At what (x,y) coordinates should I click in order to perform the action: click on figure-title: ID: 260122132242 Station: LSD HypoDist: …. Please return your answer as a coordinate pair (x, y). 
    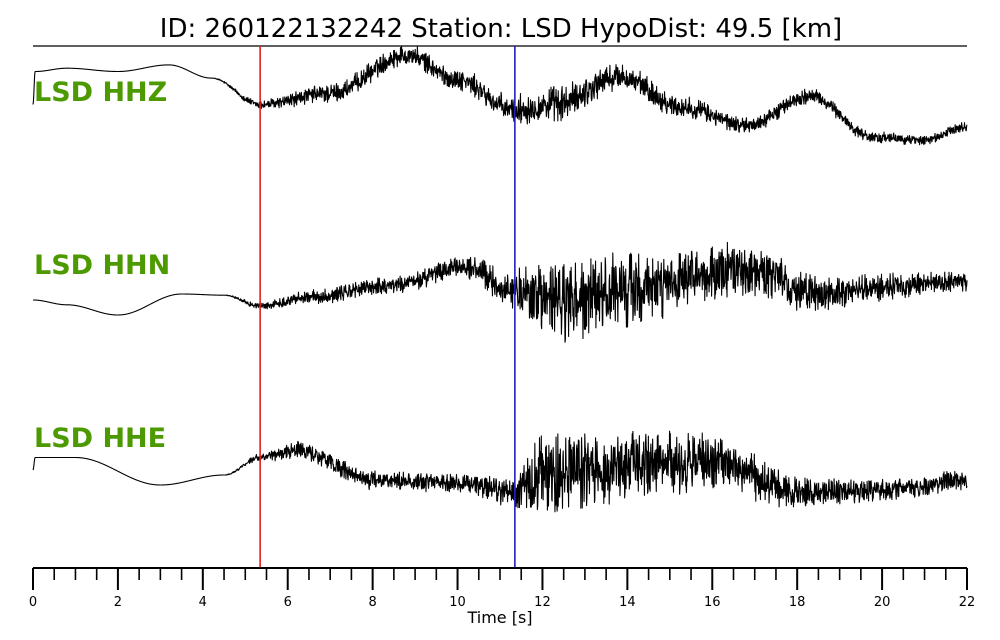
    Looking at the image, I should click on (501, 29).